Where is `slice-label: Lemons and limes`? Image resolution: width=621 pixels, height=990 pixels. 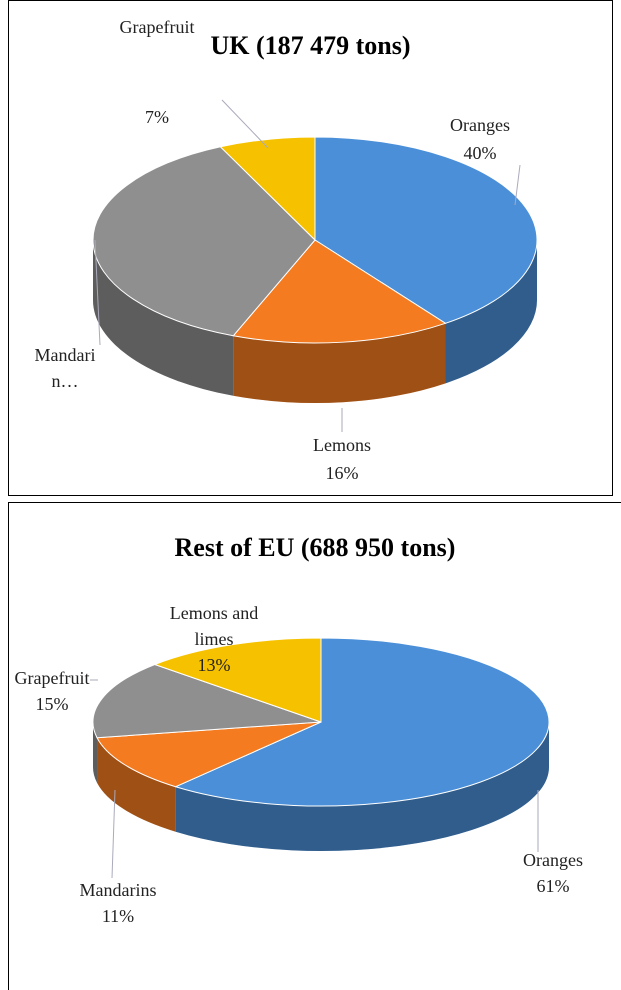 slice-label: Lemons and limes is located at coordinates (214, 626).